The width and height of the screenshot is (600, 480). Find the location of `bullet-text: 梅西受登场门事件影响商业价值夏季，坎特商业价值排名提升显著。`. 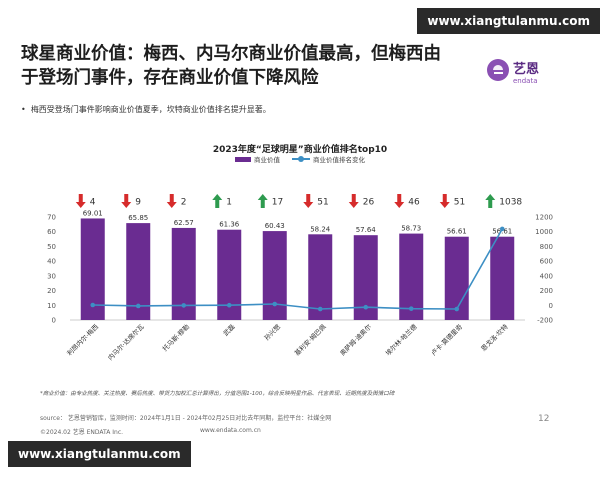

bullet-text: 梅西受登场门事件影响商业价值夏季，坎特商业价值排名提升显著。 is located at coordinates (150, 109).